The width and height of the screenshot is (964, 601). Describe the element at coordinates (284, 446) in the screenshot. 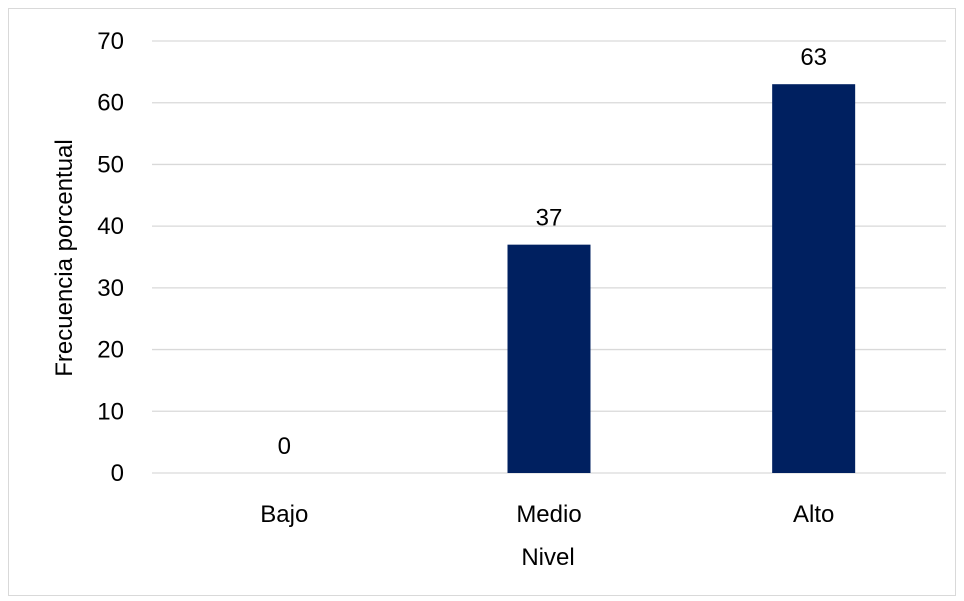

I see `data-label-bajo: 0` at that location.